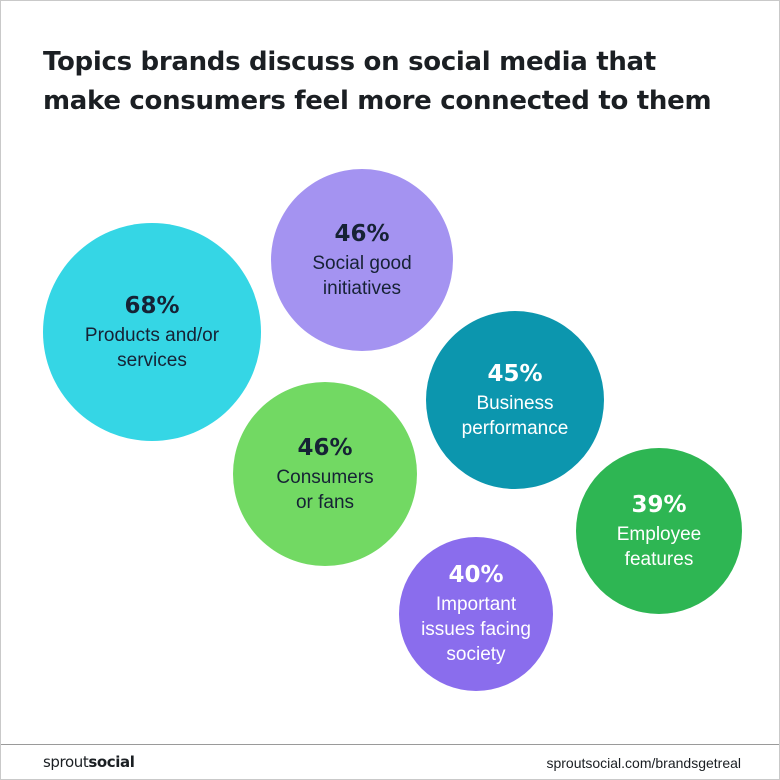 This screenshot has height=780, width=780. I want to click on bubble-value: 40%, so click(476, 575).